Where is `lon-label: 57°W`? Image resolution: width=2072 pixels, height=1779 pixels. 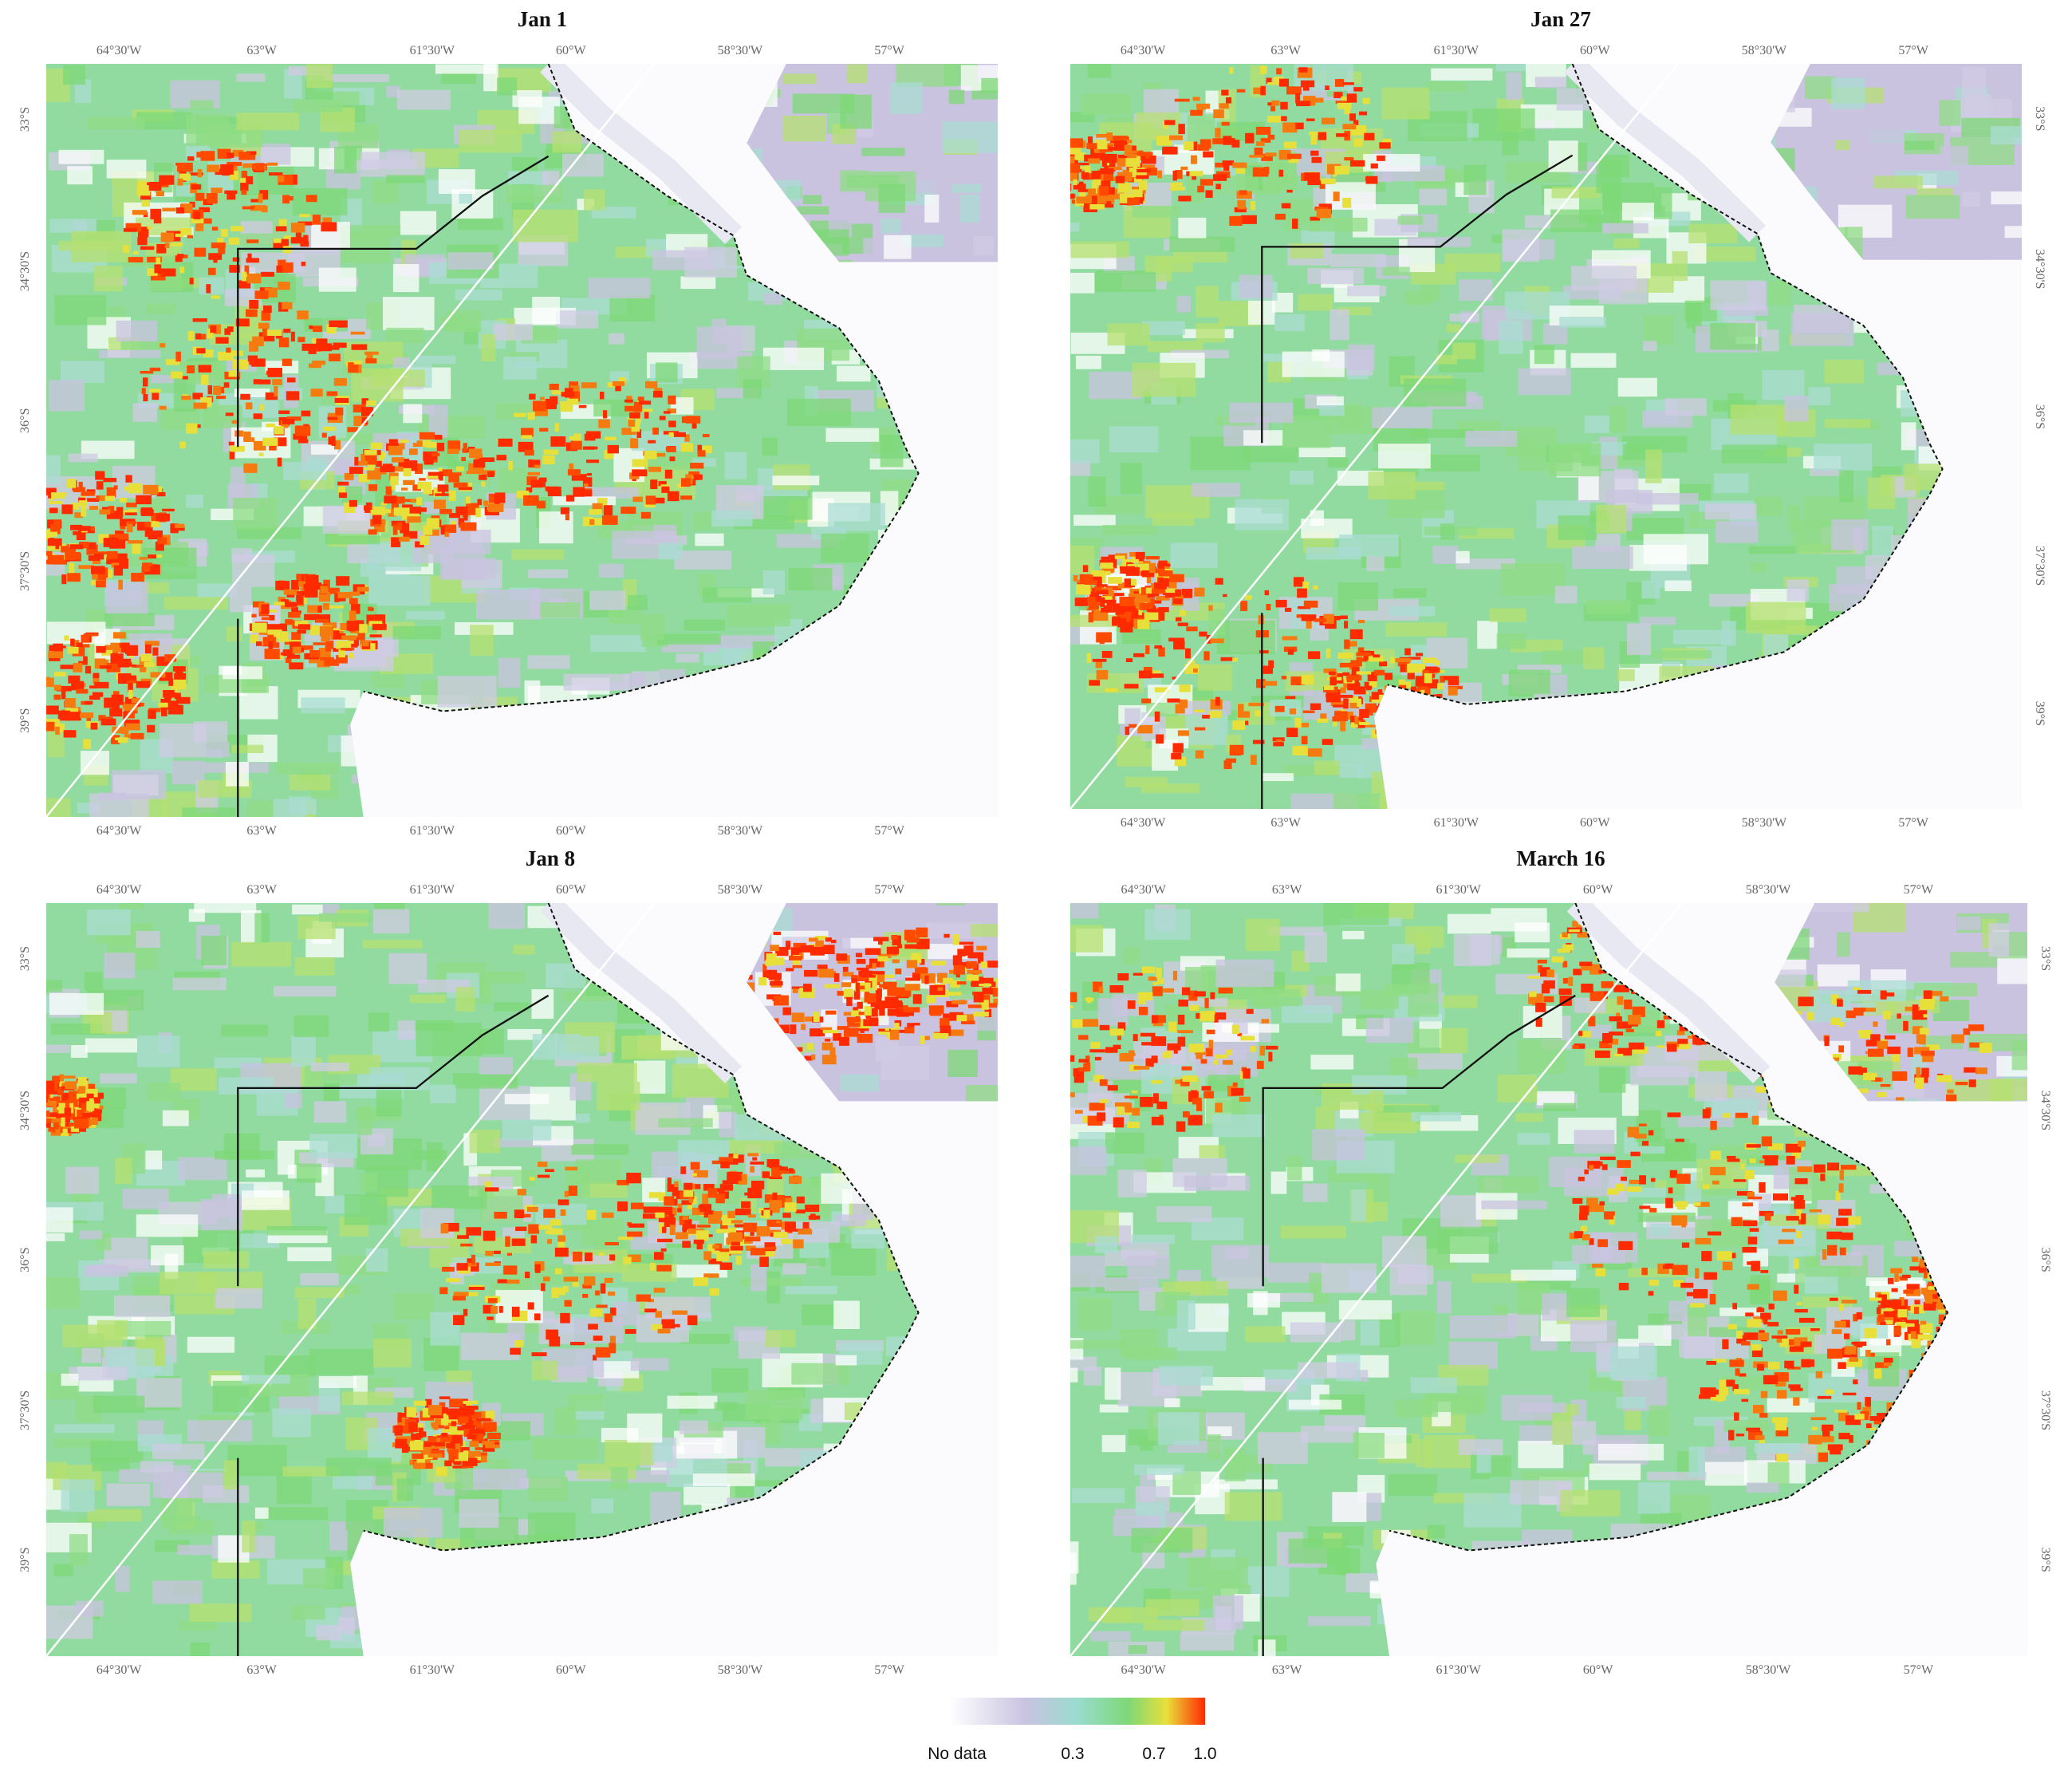
lon-label: 57°W is located at coordinates (889, 831).